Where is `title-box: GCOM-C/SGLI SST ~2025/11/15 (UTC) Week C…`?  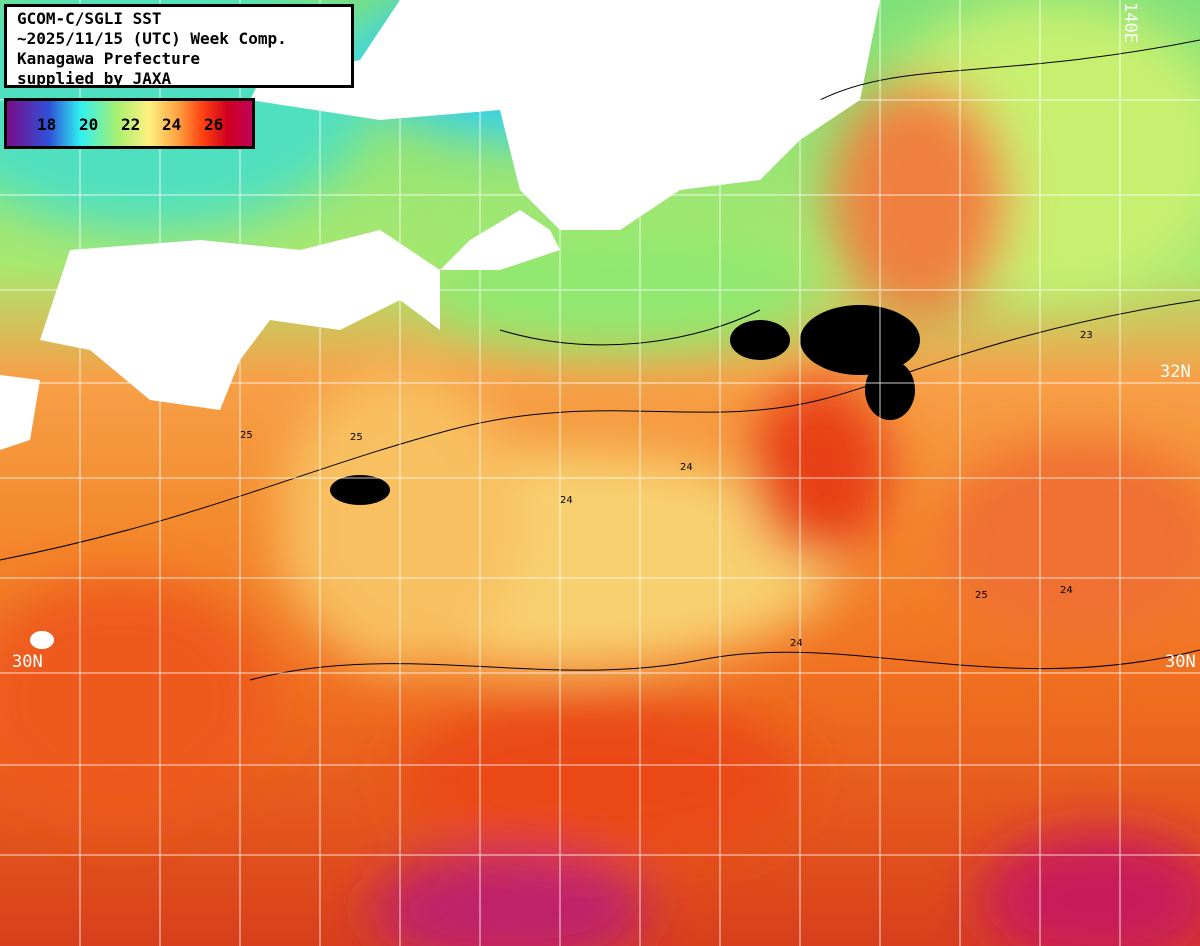
title-box: GCOM-C/SGLI SST ~2025/11/15 (UTC) Week C… is located at coordinates (179, 46).